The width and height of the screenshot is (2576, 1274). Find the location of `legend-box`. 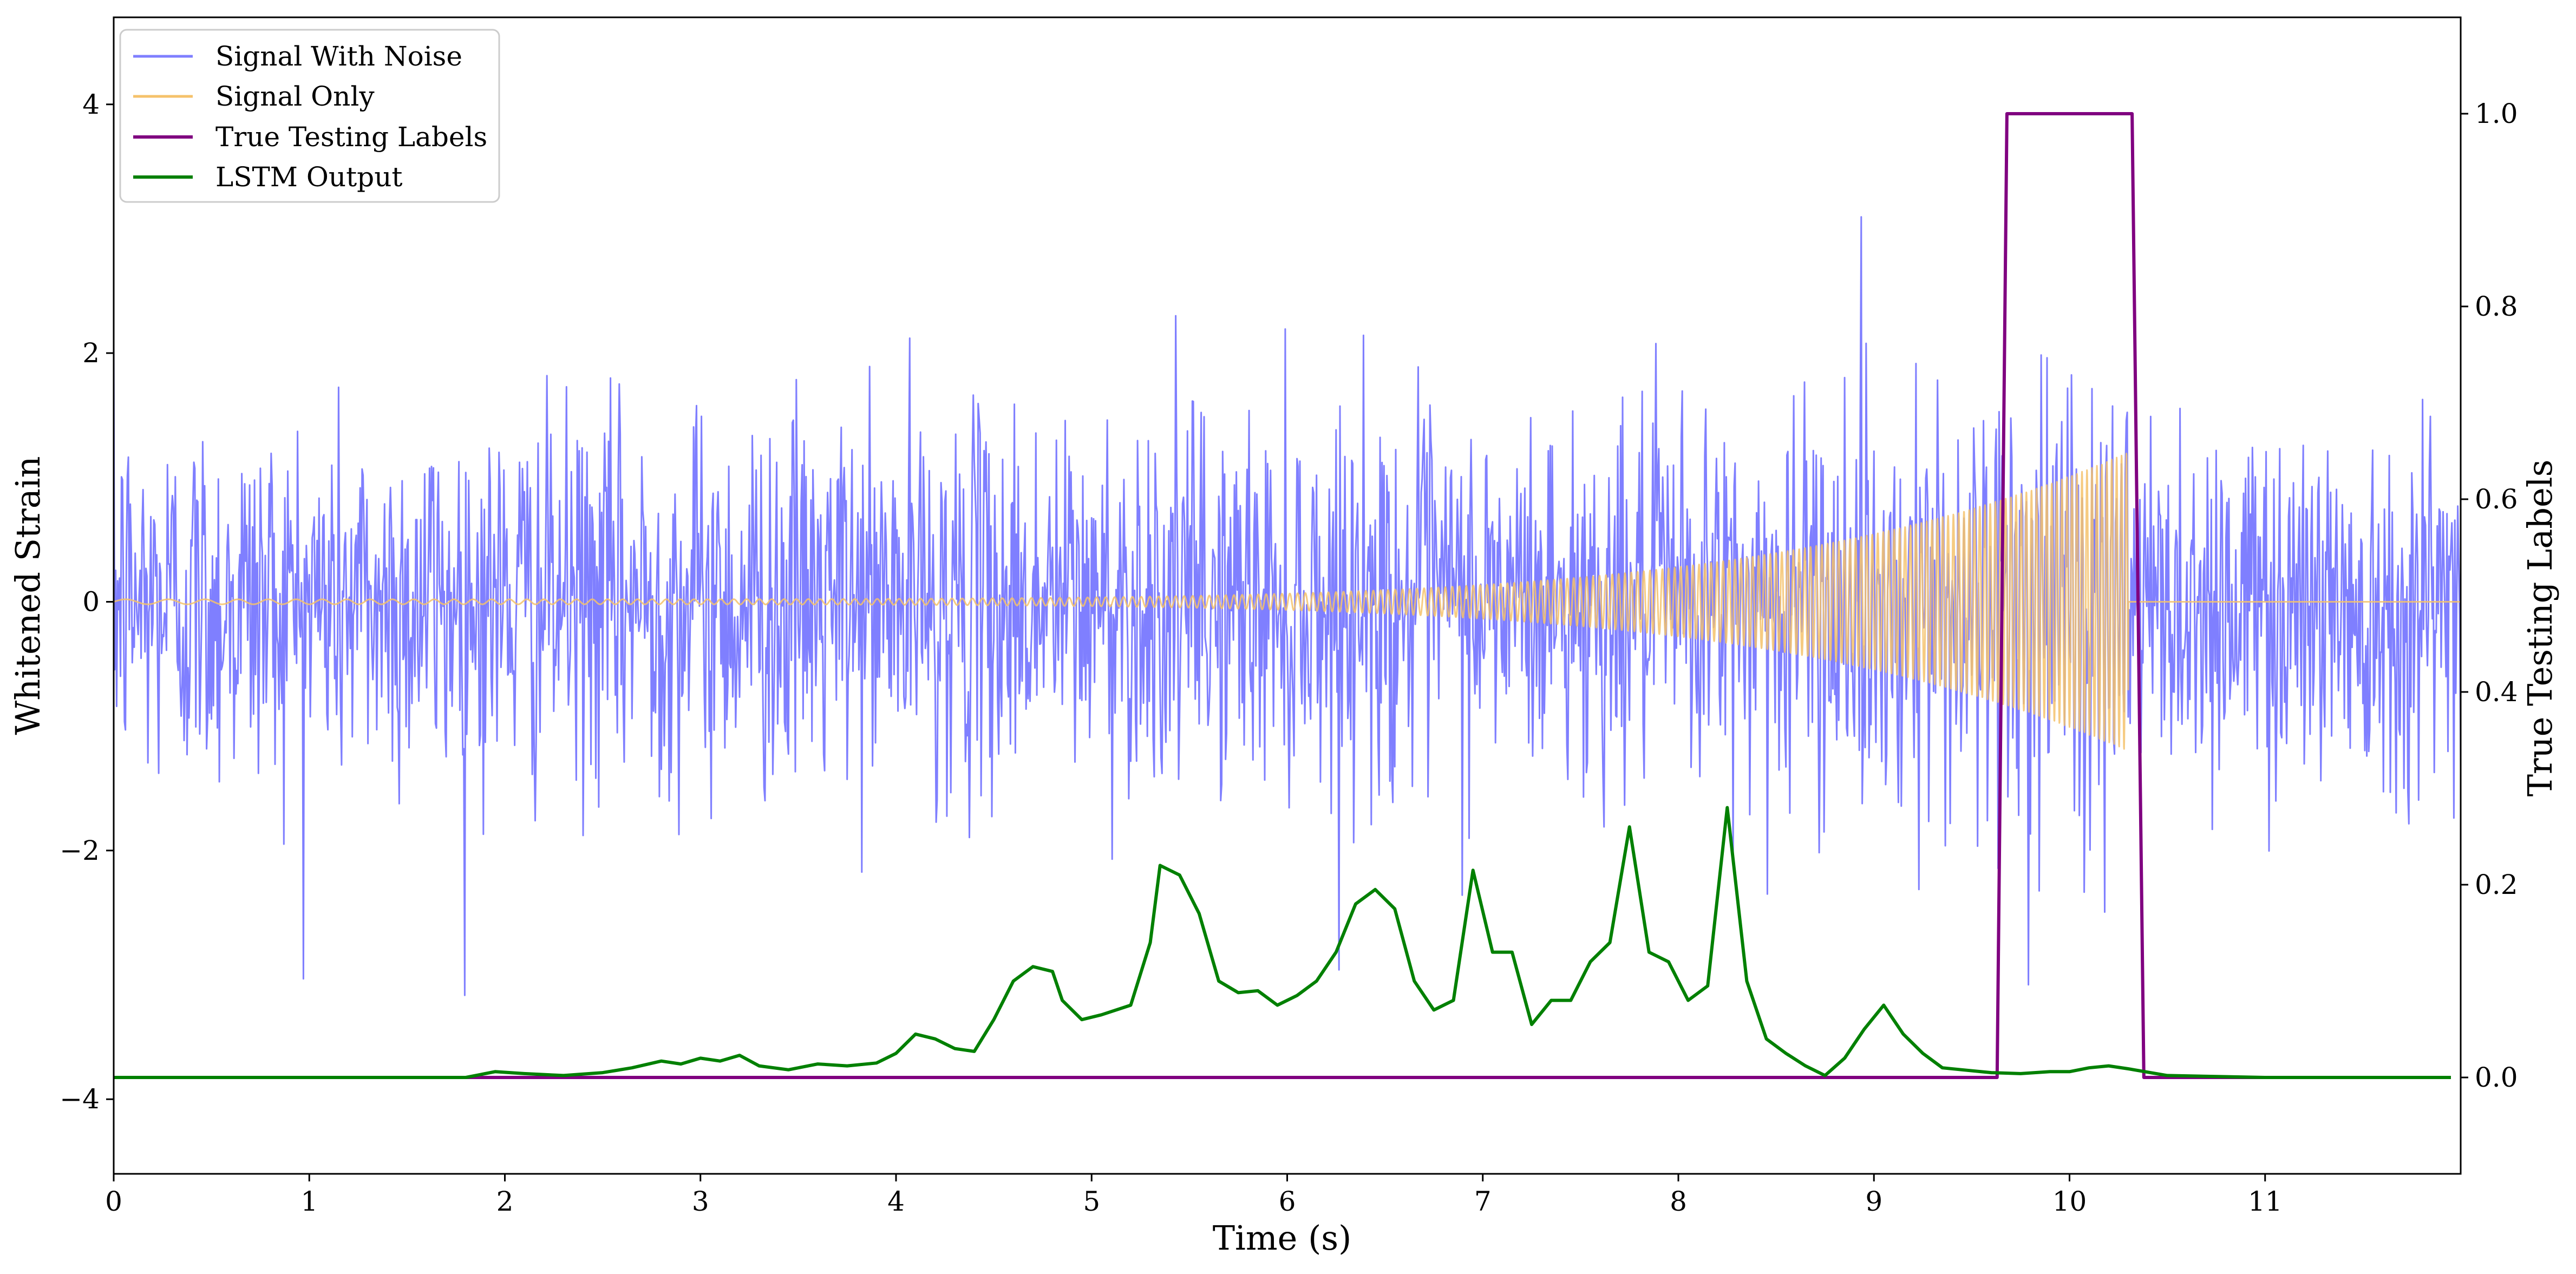

legend-box is located at coordinates (309, 116).